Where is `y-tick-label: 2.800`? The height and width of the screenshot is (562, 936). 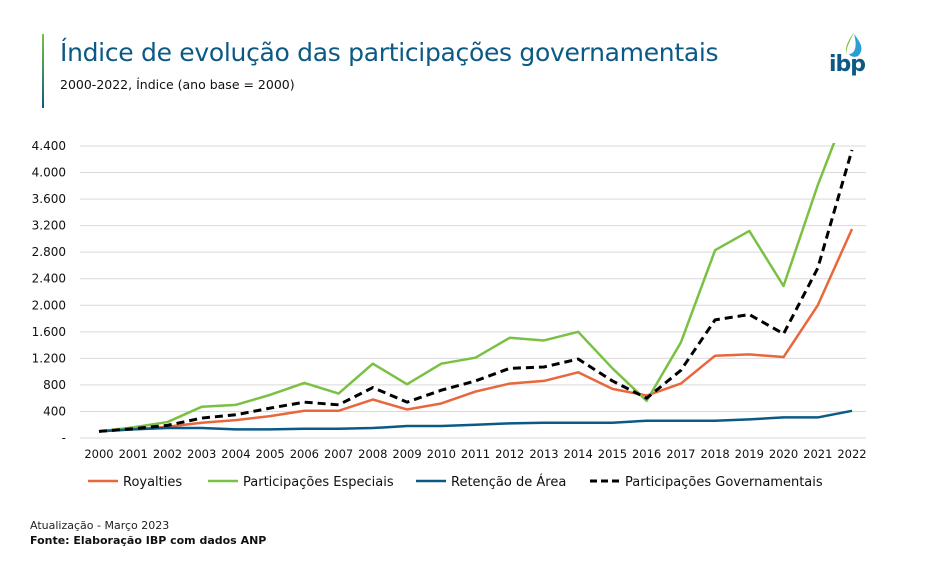 y-tick-label: 2.800 is located at coordinates (49, 252).